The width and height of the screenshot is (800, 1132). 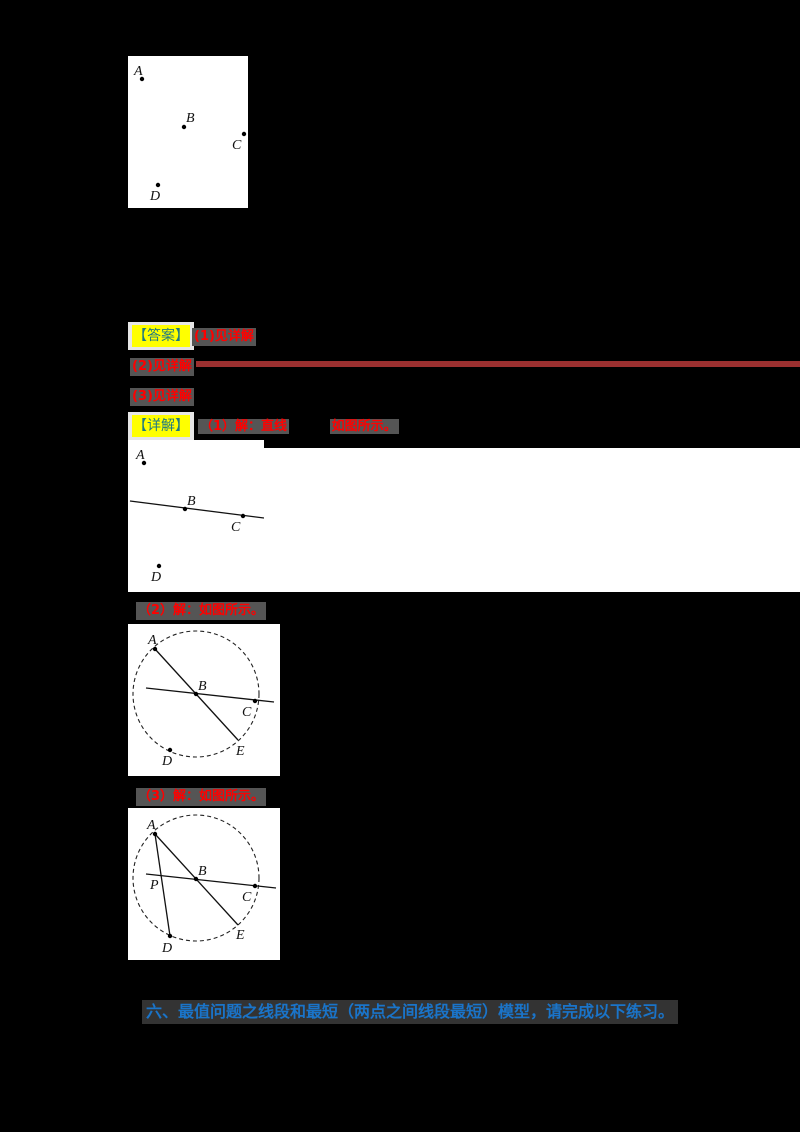 I want to click on svg-text: P, so click(x=154, y=885).